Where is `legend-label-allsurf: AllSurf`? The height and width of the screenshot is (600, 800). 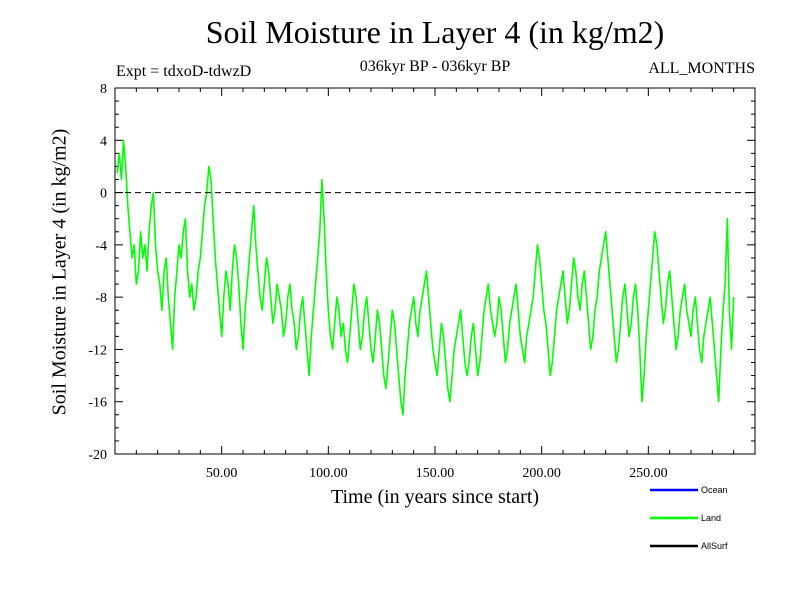
legend-label-allsurf: AllSurf is located at coordinates (714, 546).